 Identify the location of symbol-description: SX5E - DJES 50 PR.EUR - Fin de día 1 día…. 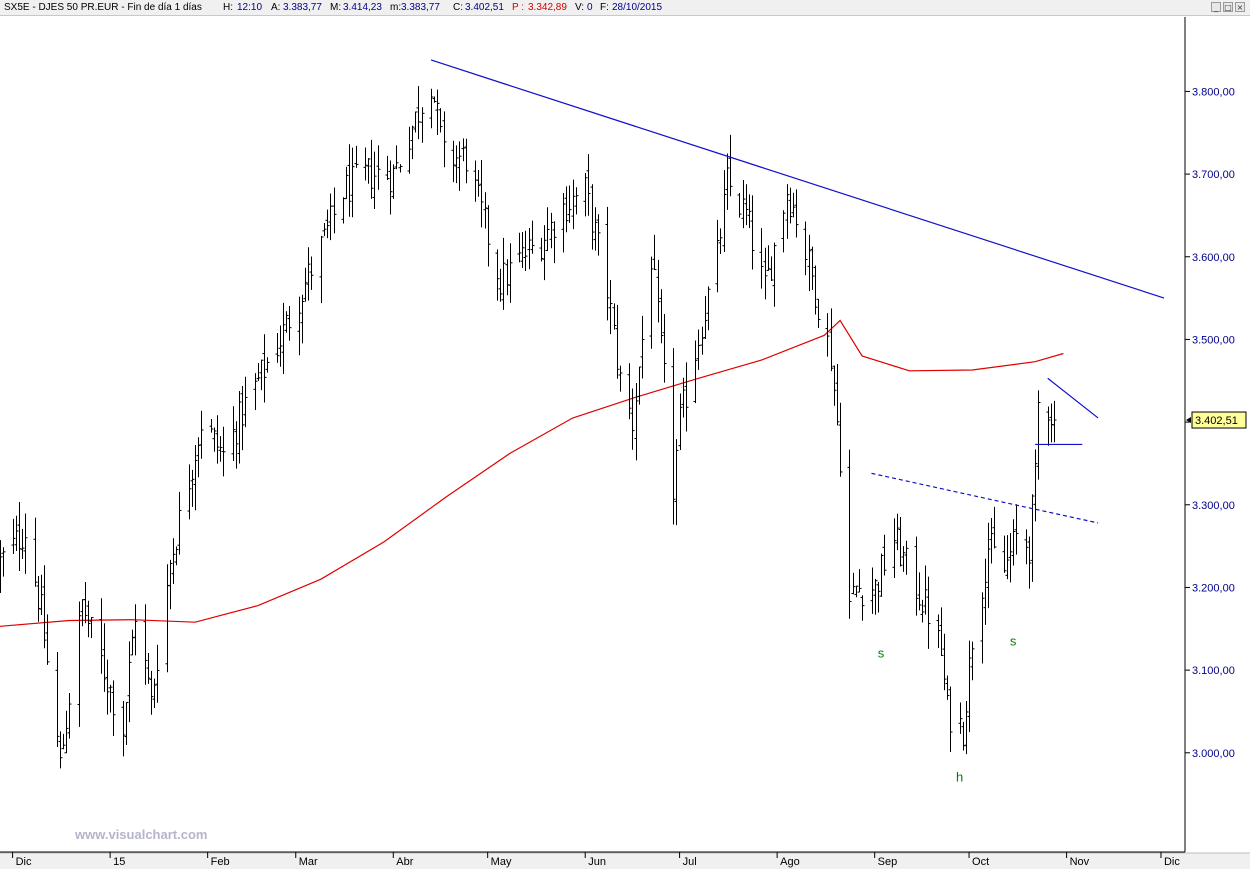
(103, 7).